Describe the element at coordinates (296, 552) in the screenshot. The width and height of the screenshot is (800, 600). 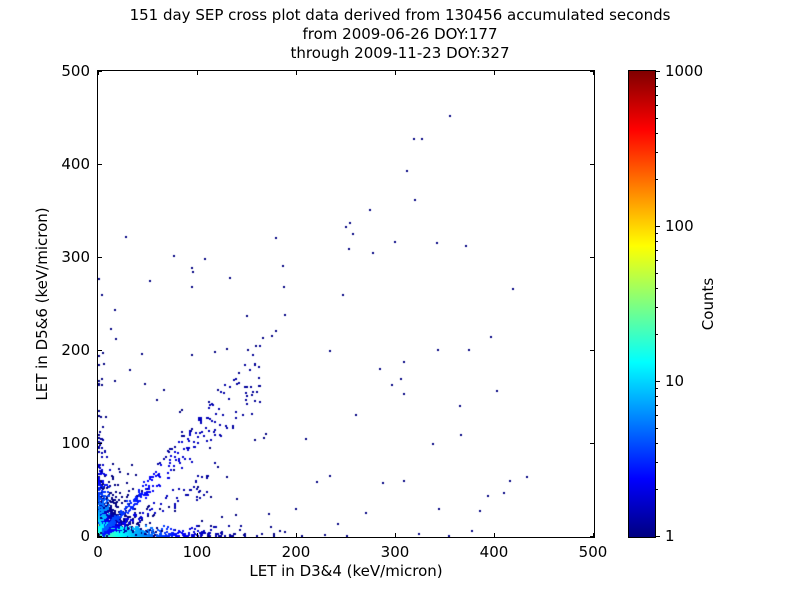
I see `x-tick-label: 200` at that location.